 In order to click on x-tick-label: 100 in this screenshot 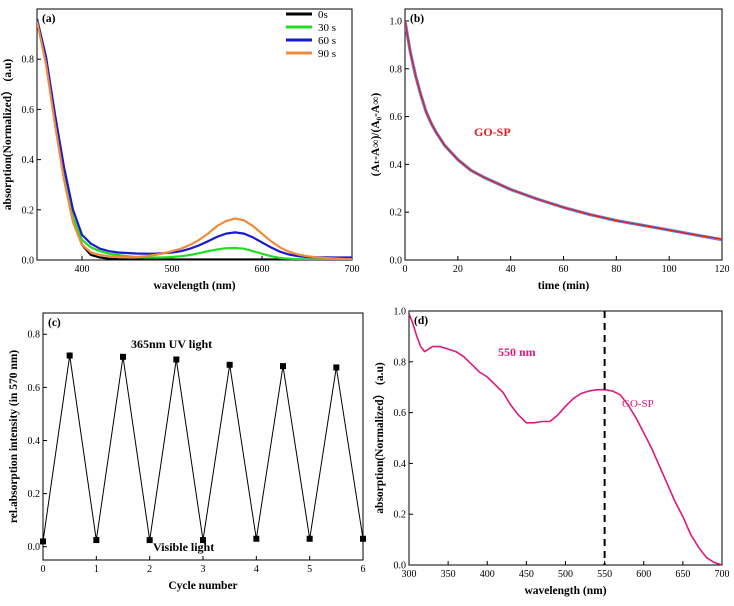, I will do `click(669, 269)`.